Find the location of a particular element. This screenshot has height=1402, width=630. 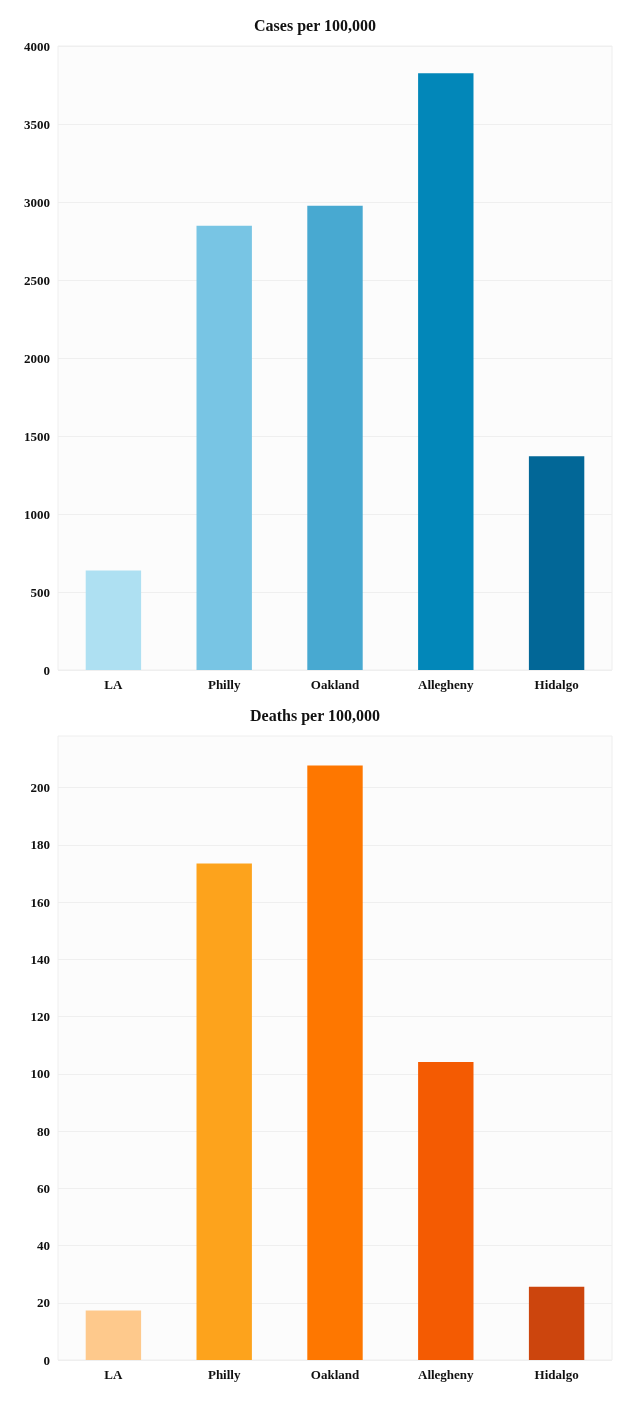

y-tick-label: 4000 is located at coordinates (37, 46).